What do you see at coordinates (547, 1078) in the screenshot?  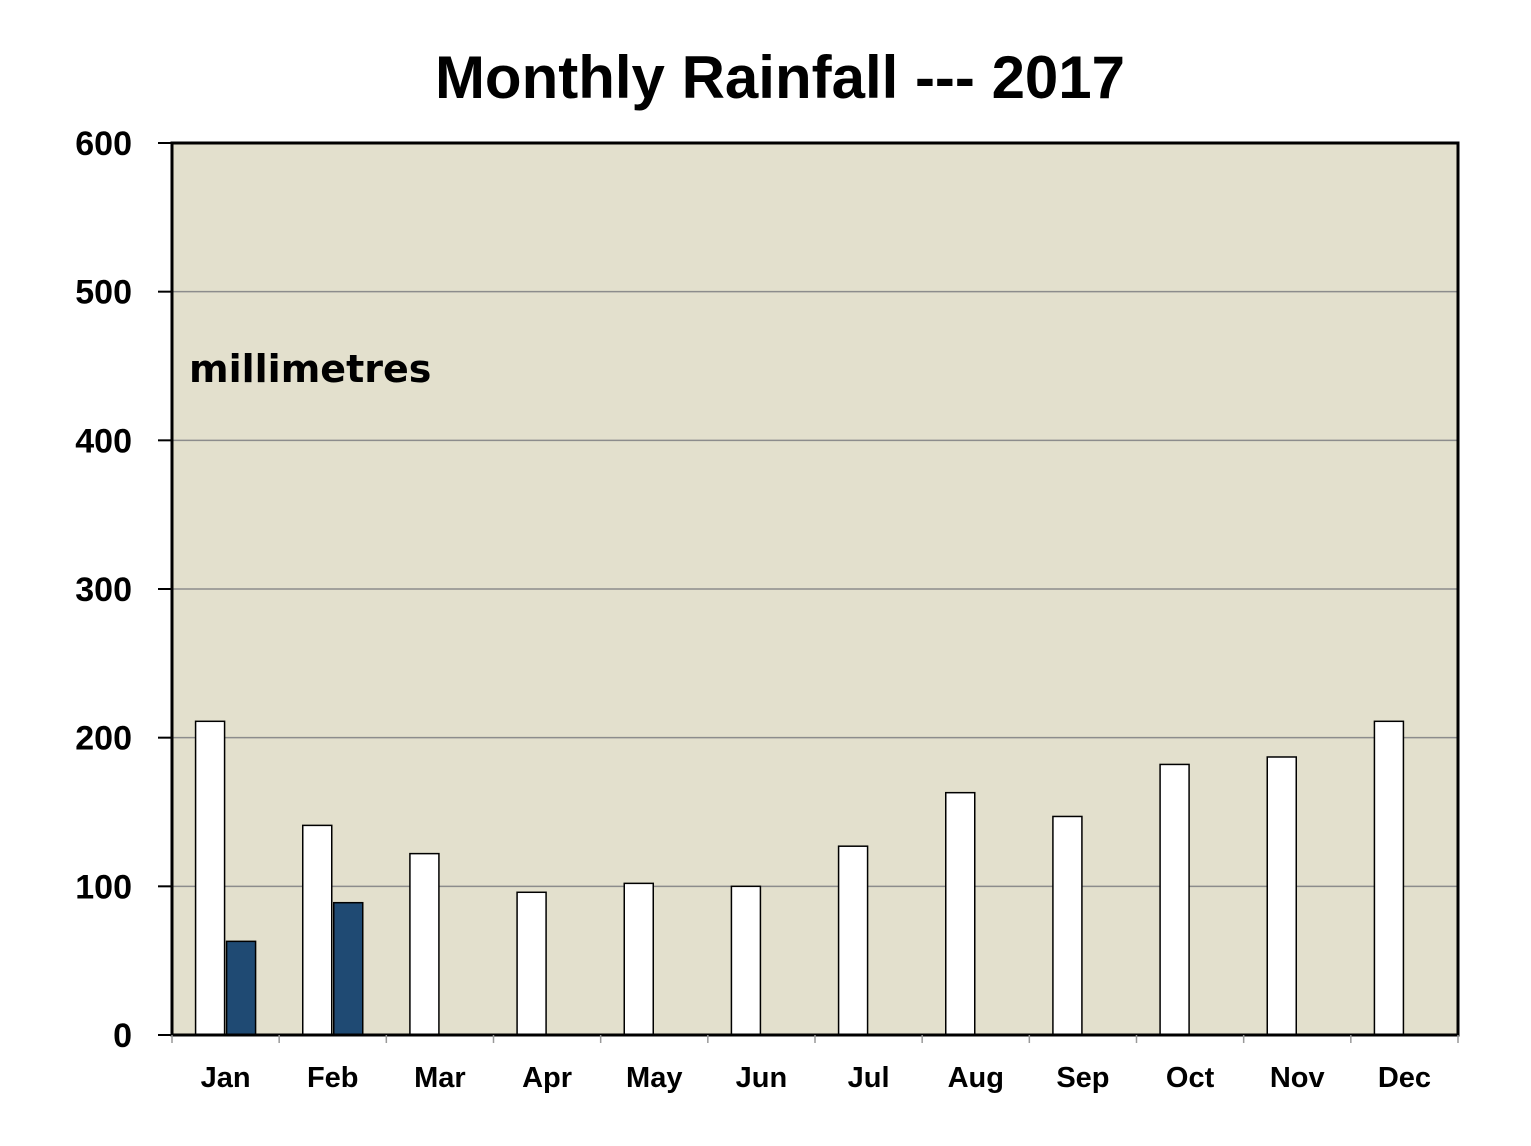 I see `x-tick-label-apr: Apr` at bounding box center [547, 1078].